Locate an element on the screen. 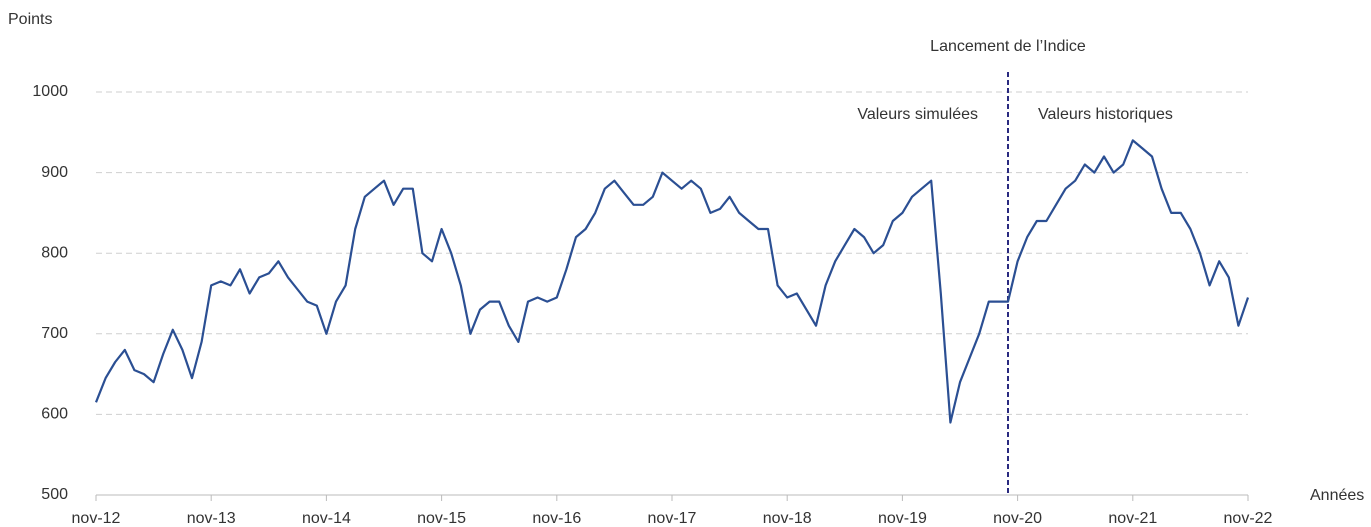 This screenshot has height=527, width=1371. y-axis-label: Points is located at coordinates (30, 19).